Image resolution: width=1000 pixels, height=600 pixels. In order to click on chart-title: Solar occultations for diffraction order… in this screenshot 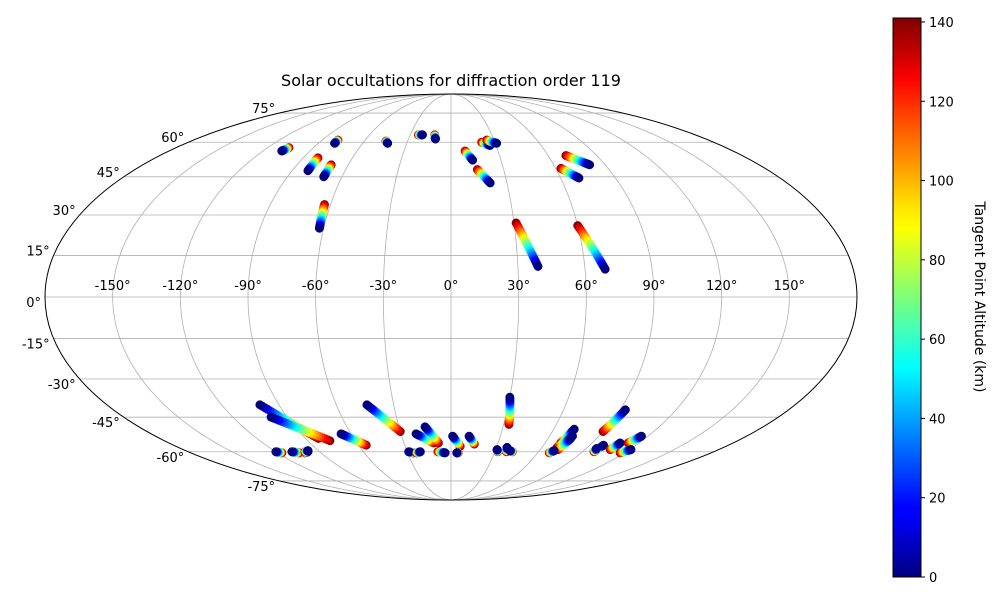, I will do `click(451, 80)`.